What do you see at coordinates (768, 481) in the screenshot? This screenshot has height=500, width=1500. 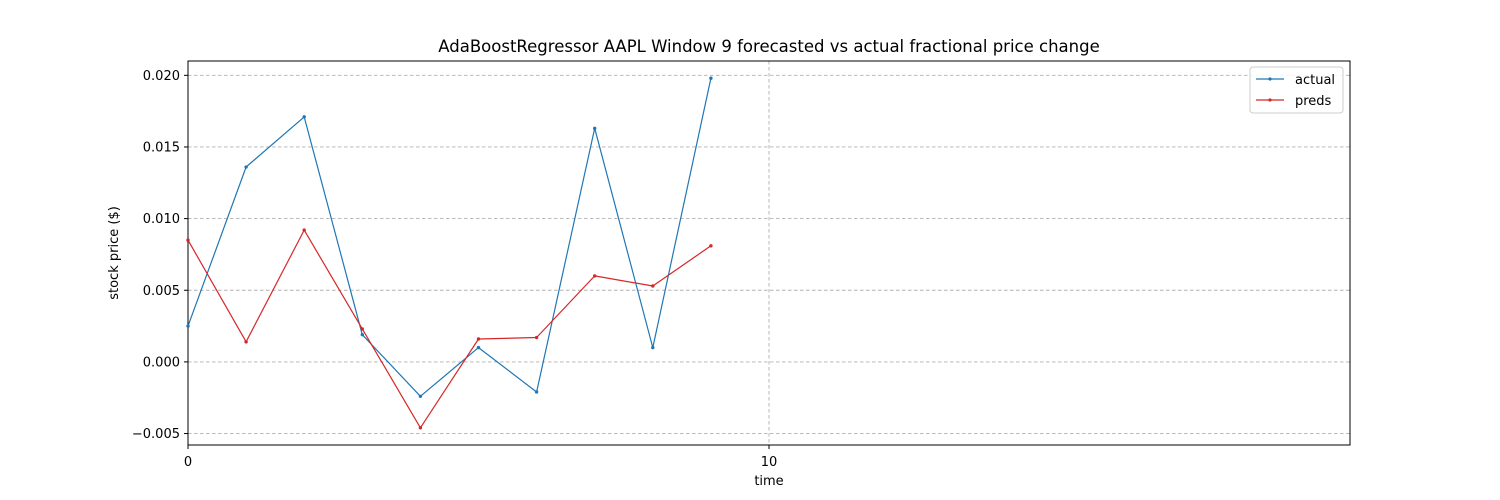 I see `x-axis-label: time` at bounding box center [768, 481].